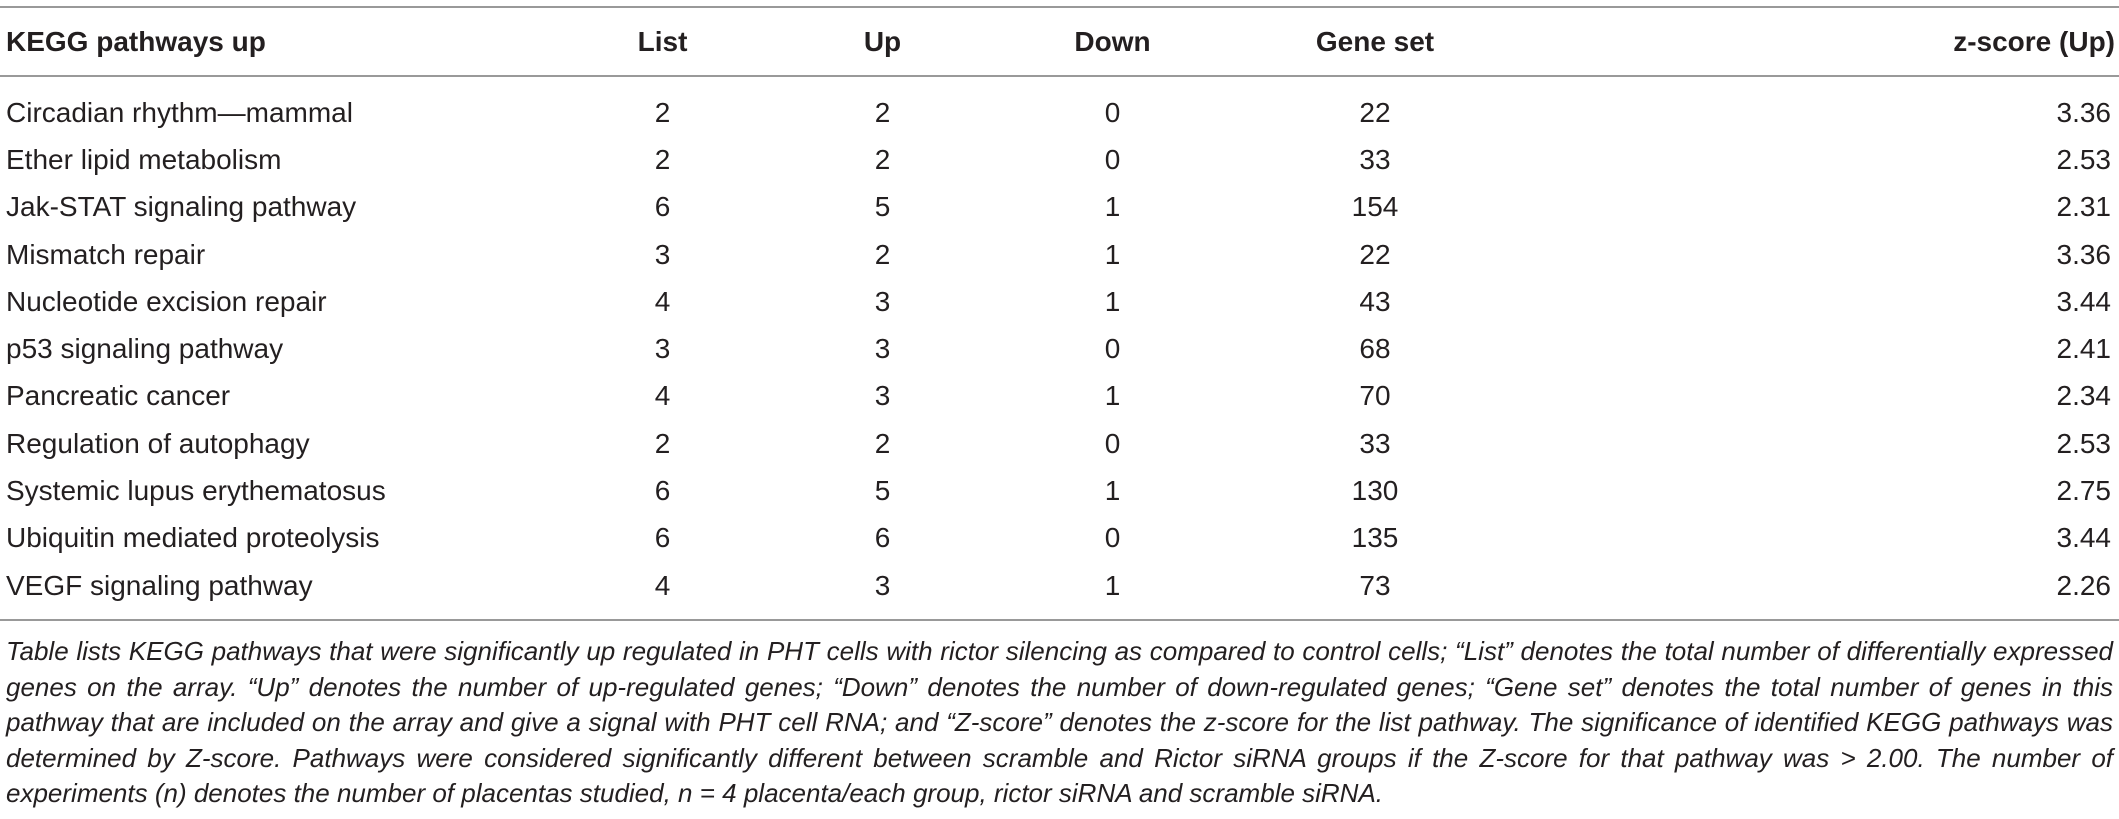 This screenshot has height=819, width=2119. I want to click on table-row: Mismatch repair 3 2 1 22 3.36, so click(1059, 254).